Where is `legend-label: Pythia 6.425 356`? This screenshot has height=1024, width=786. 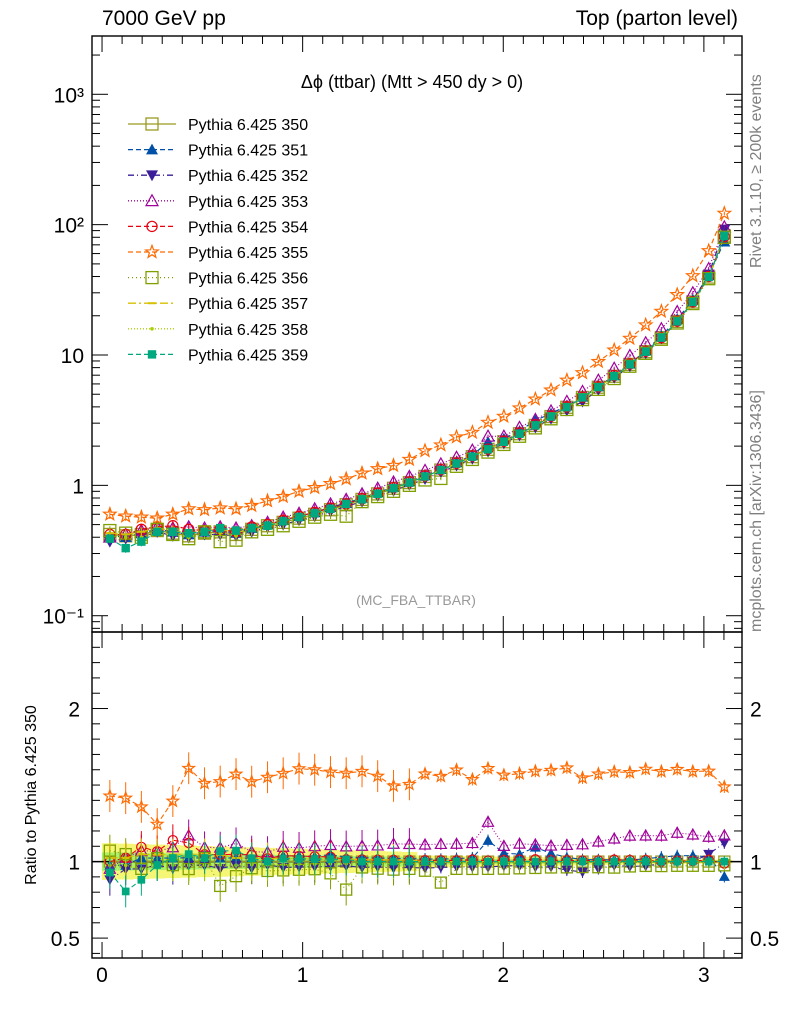 legend-label: Pythia 6.425 356 is located at coordinates (248, 279).